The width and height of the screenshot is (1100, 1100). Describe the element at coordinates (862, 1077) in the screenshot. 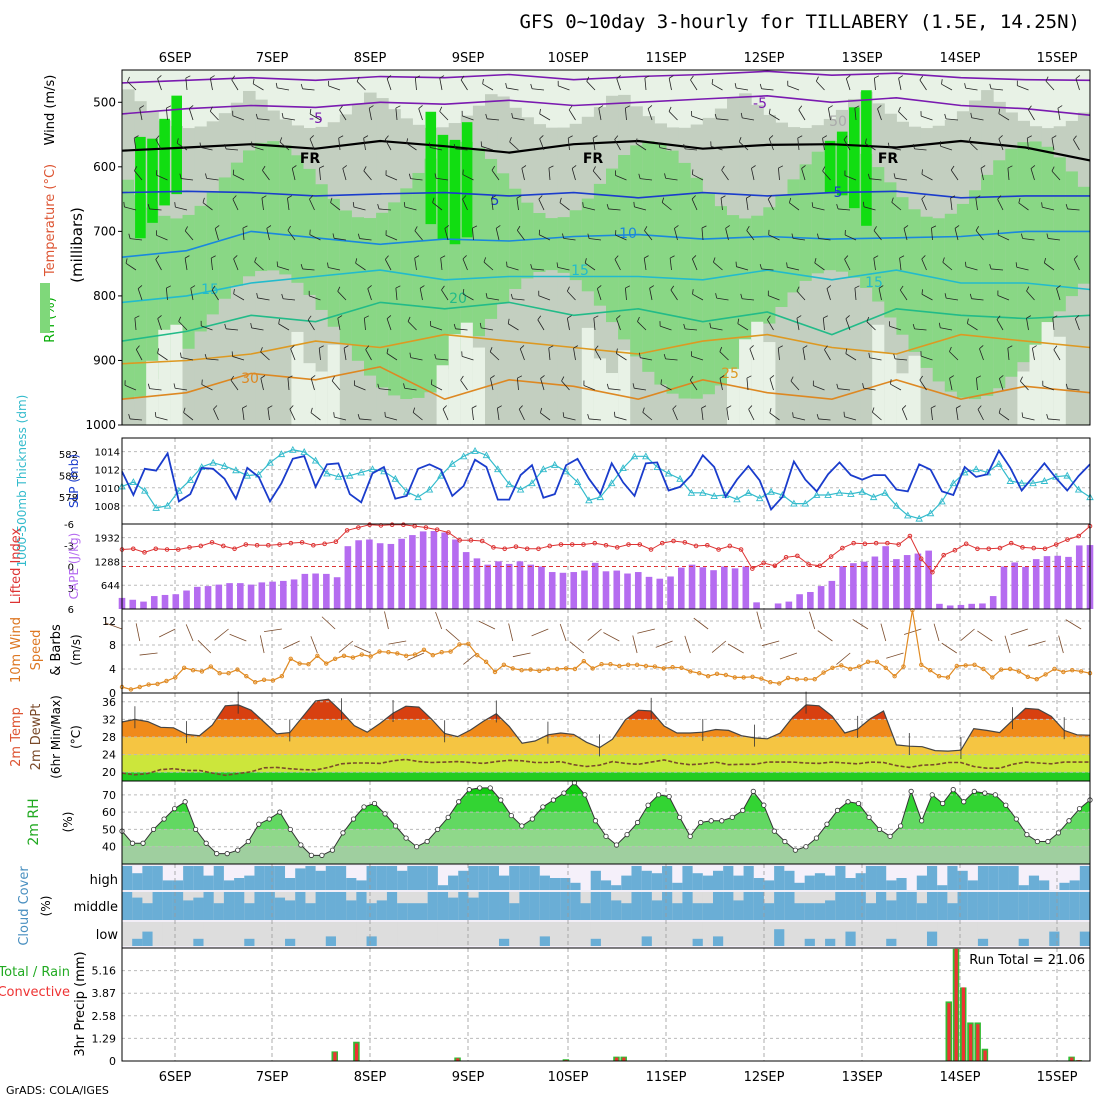

I see `date-tick-label: 13SEP` at that location.